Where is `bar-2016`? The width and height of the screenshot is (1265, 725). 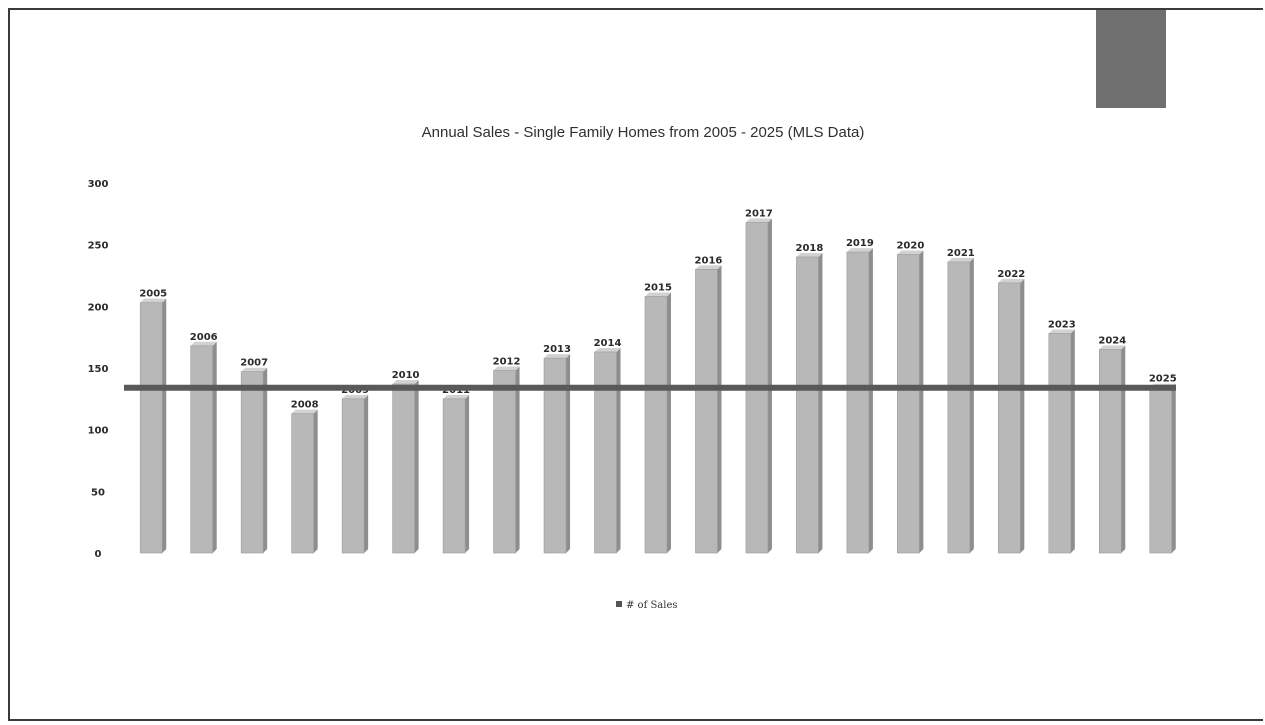 bar-2016 is located at coordinates (708, 409).